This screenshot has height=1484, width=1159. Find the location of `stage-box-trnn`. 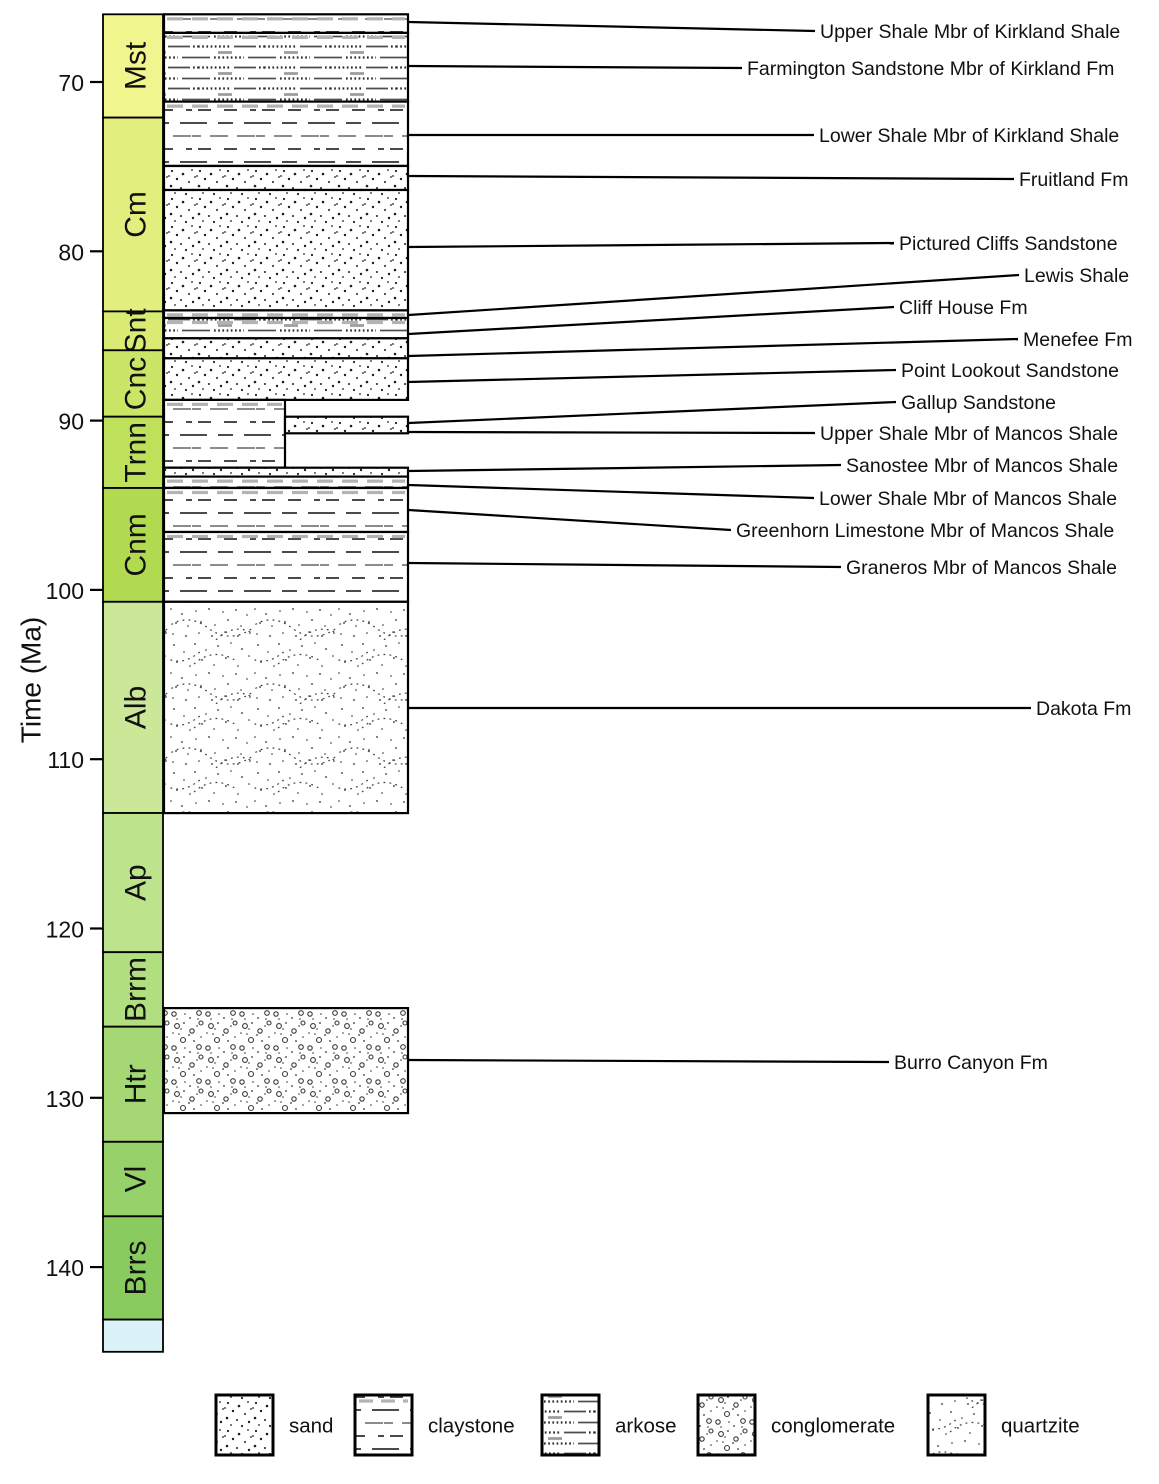

stage-box-trnn is located at coordinates (133, 452).